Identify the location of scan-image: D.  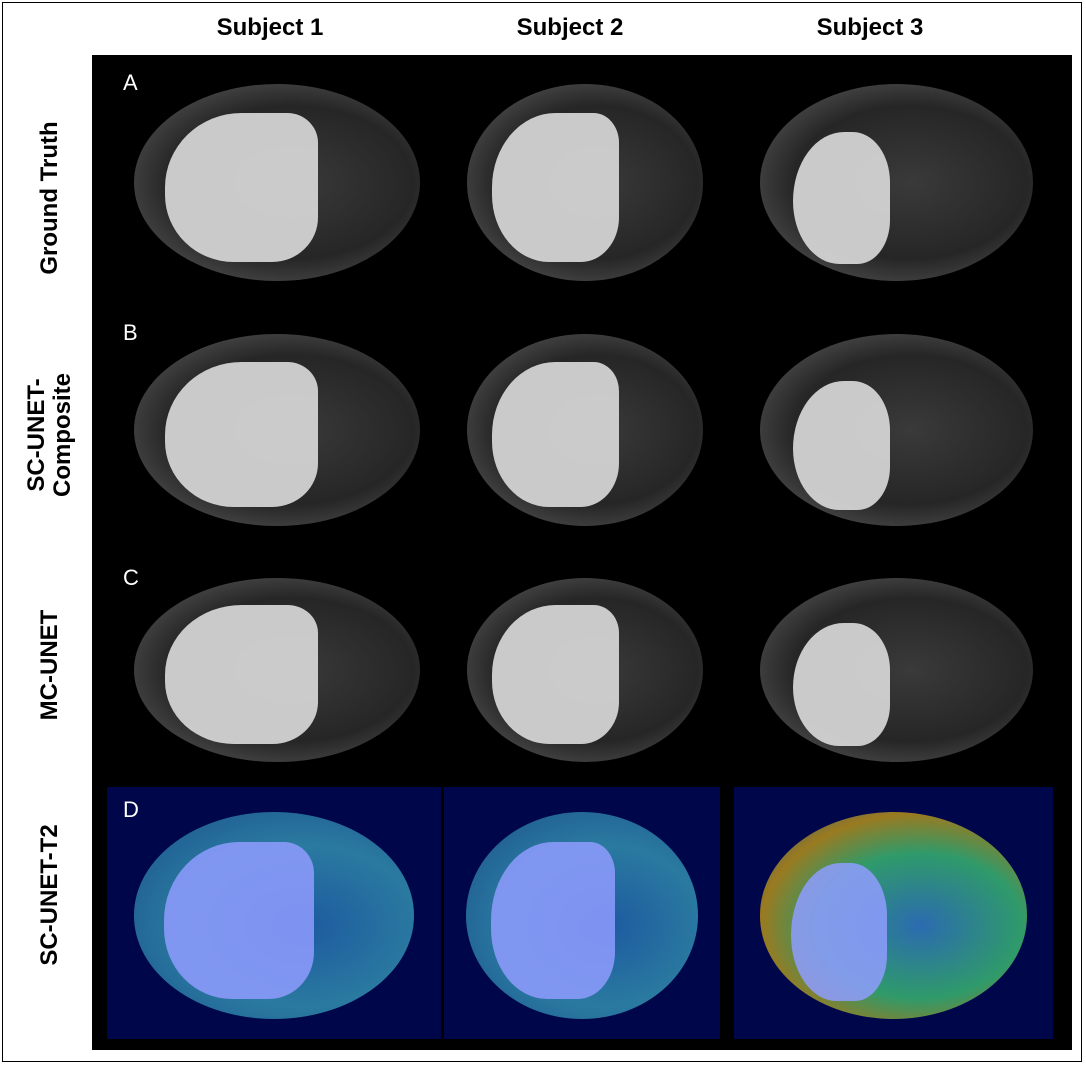
(274, 913).